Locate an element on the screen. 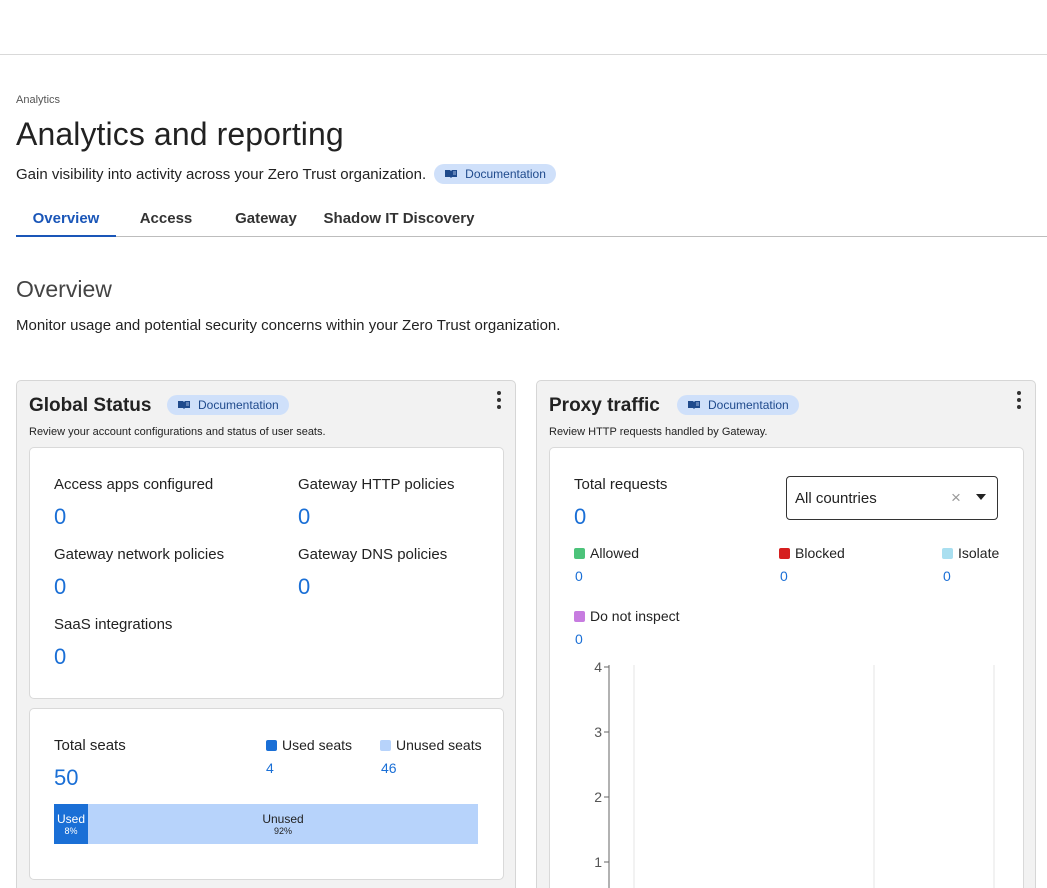 The height and width of the screenshot is (888, 1047). proxy-traffic-documentation-link: Documentation is located at coordinates (738, 405).